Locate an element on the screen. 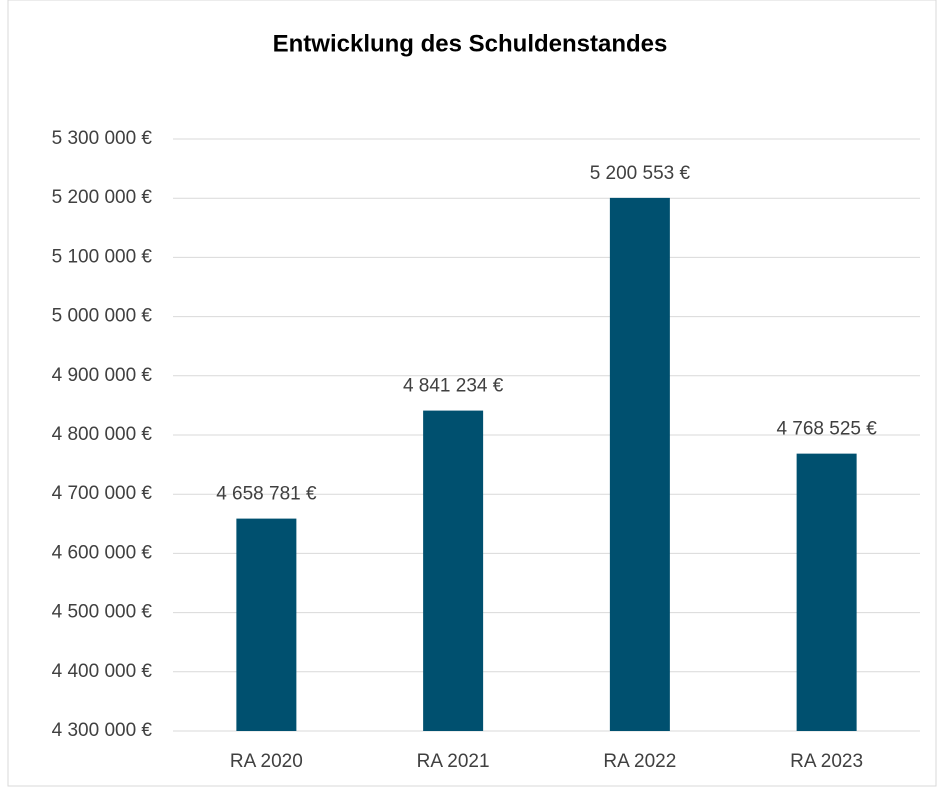  y-tick-label: 4 800 000 € is located at coordinates (102, 434).